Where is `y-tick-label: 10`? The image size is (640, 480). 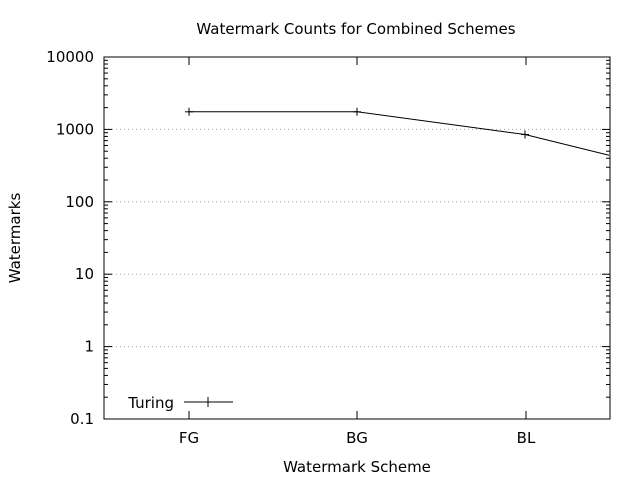
y-tick-label: 10 is located at coordinates (84, 274).